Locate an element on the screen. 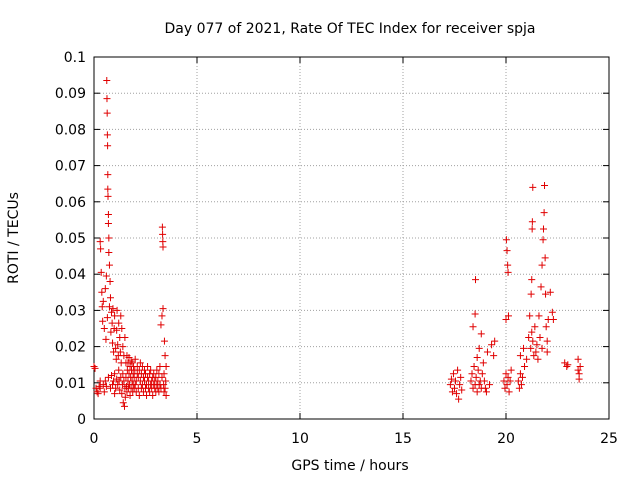  x-tick-label: 15 is located at coordinates (403, 439).